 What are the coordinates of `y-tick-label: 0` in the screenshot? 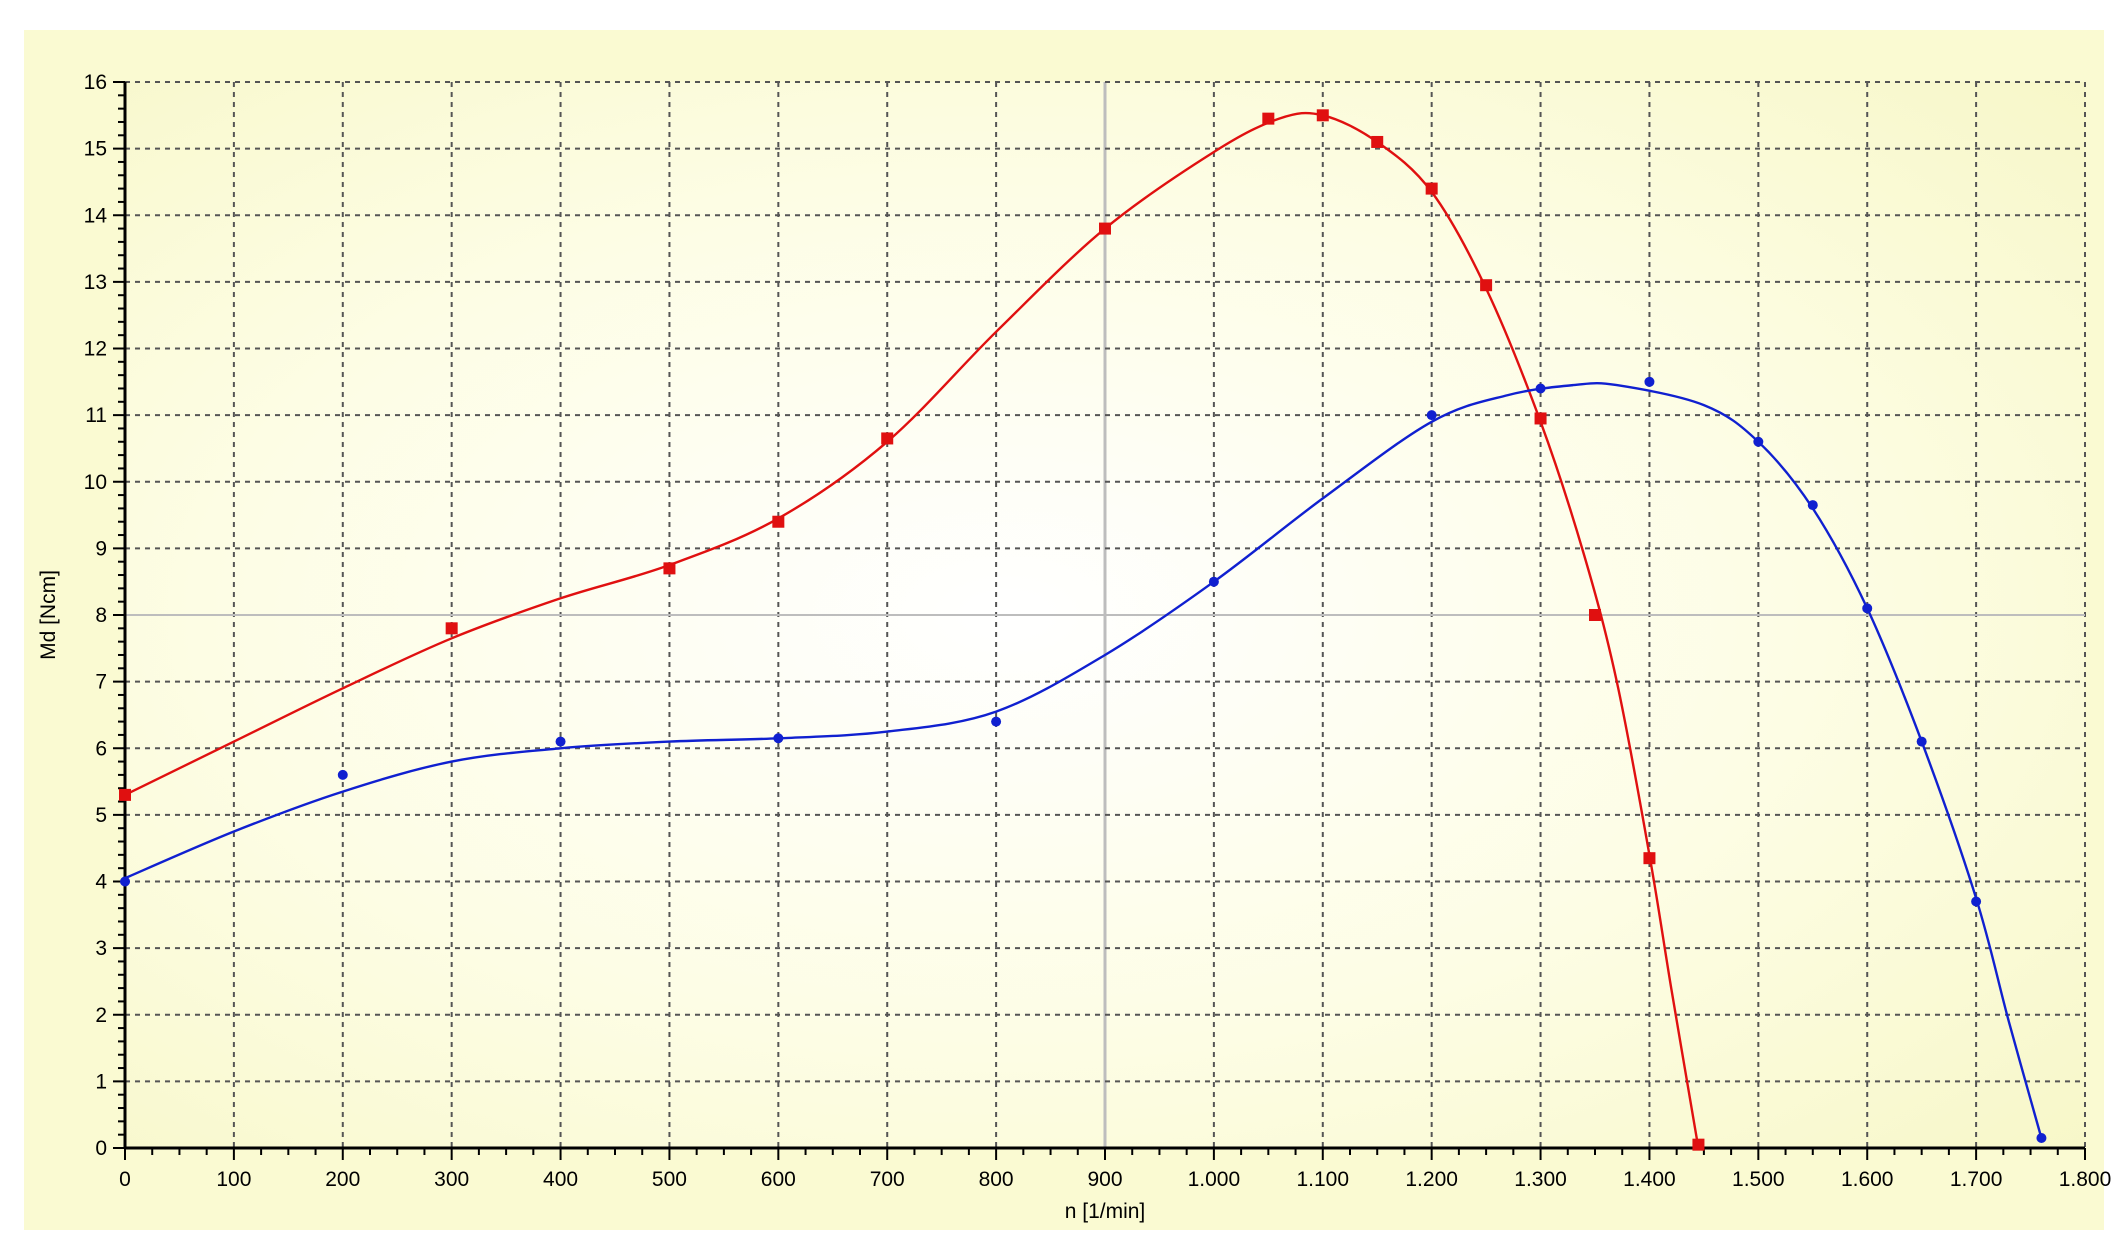 It's located at (101, 1148).